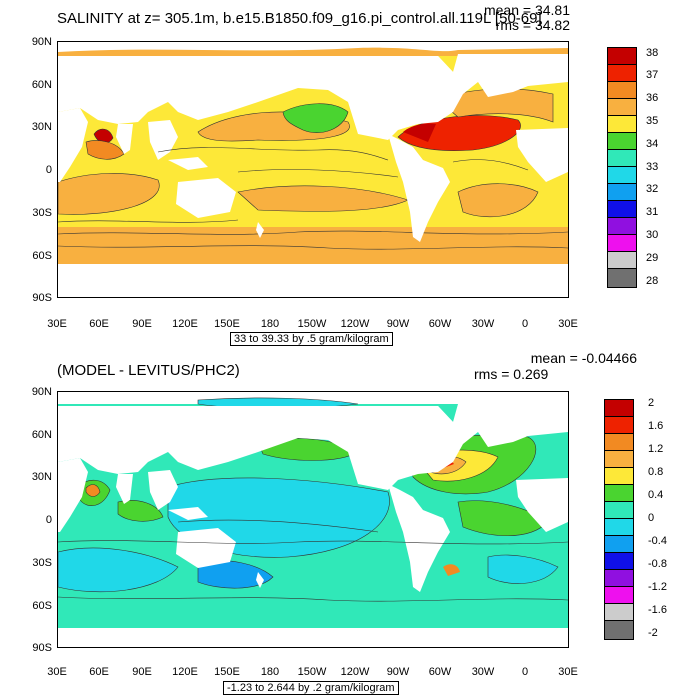  What do you see at coordinates (568, 324) in the screenshot?
I see `salinity-lon-tick-12: 30E` at bounding box center [568, 324].